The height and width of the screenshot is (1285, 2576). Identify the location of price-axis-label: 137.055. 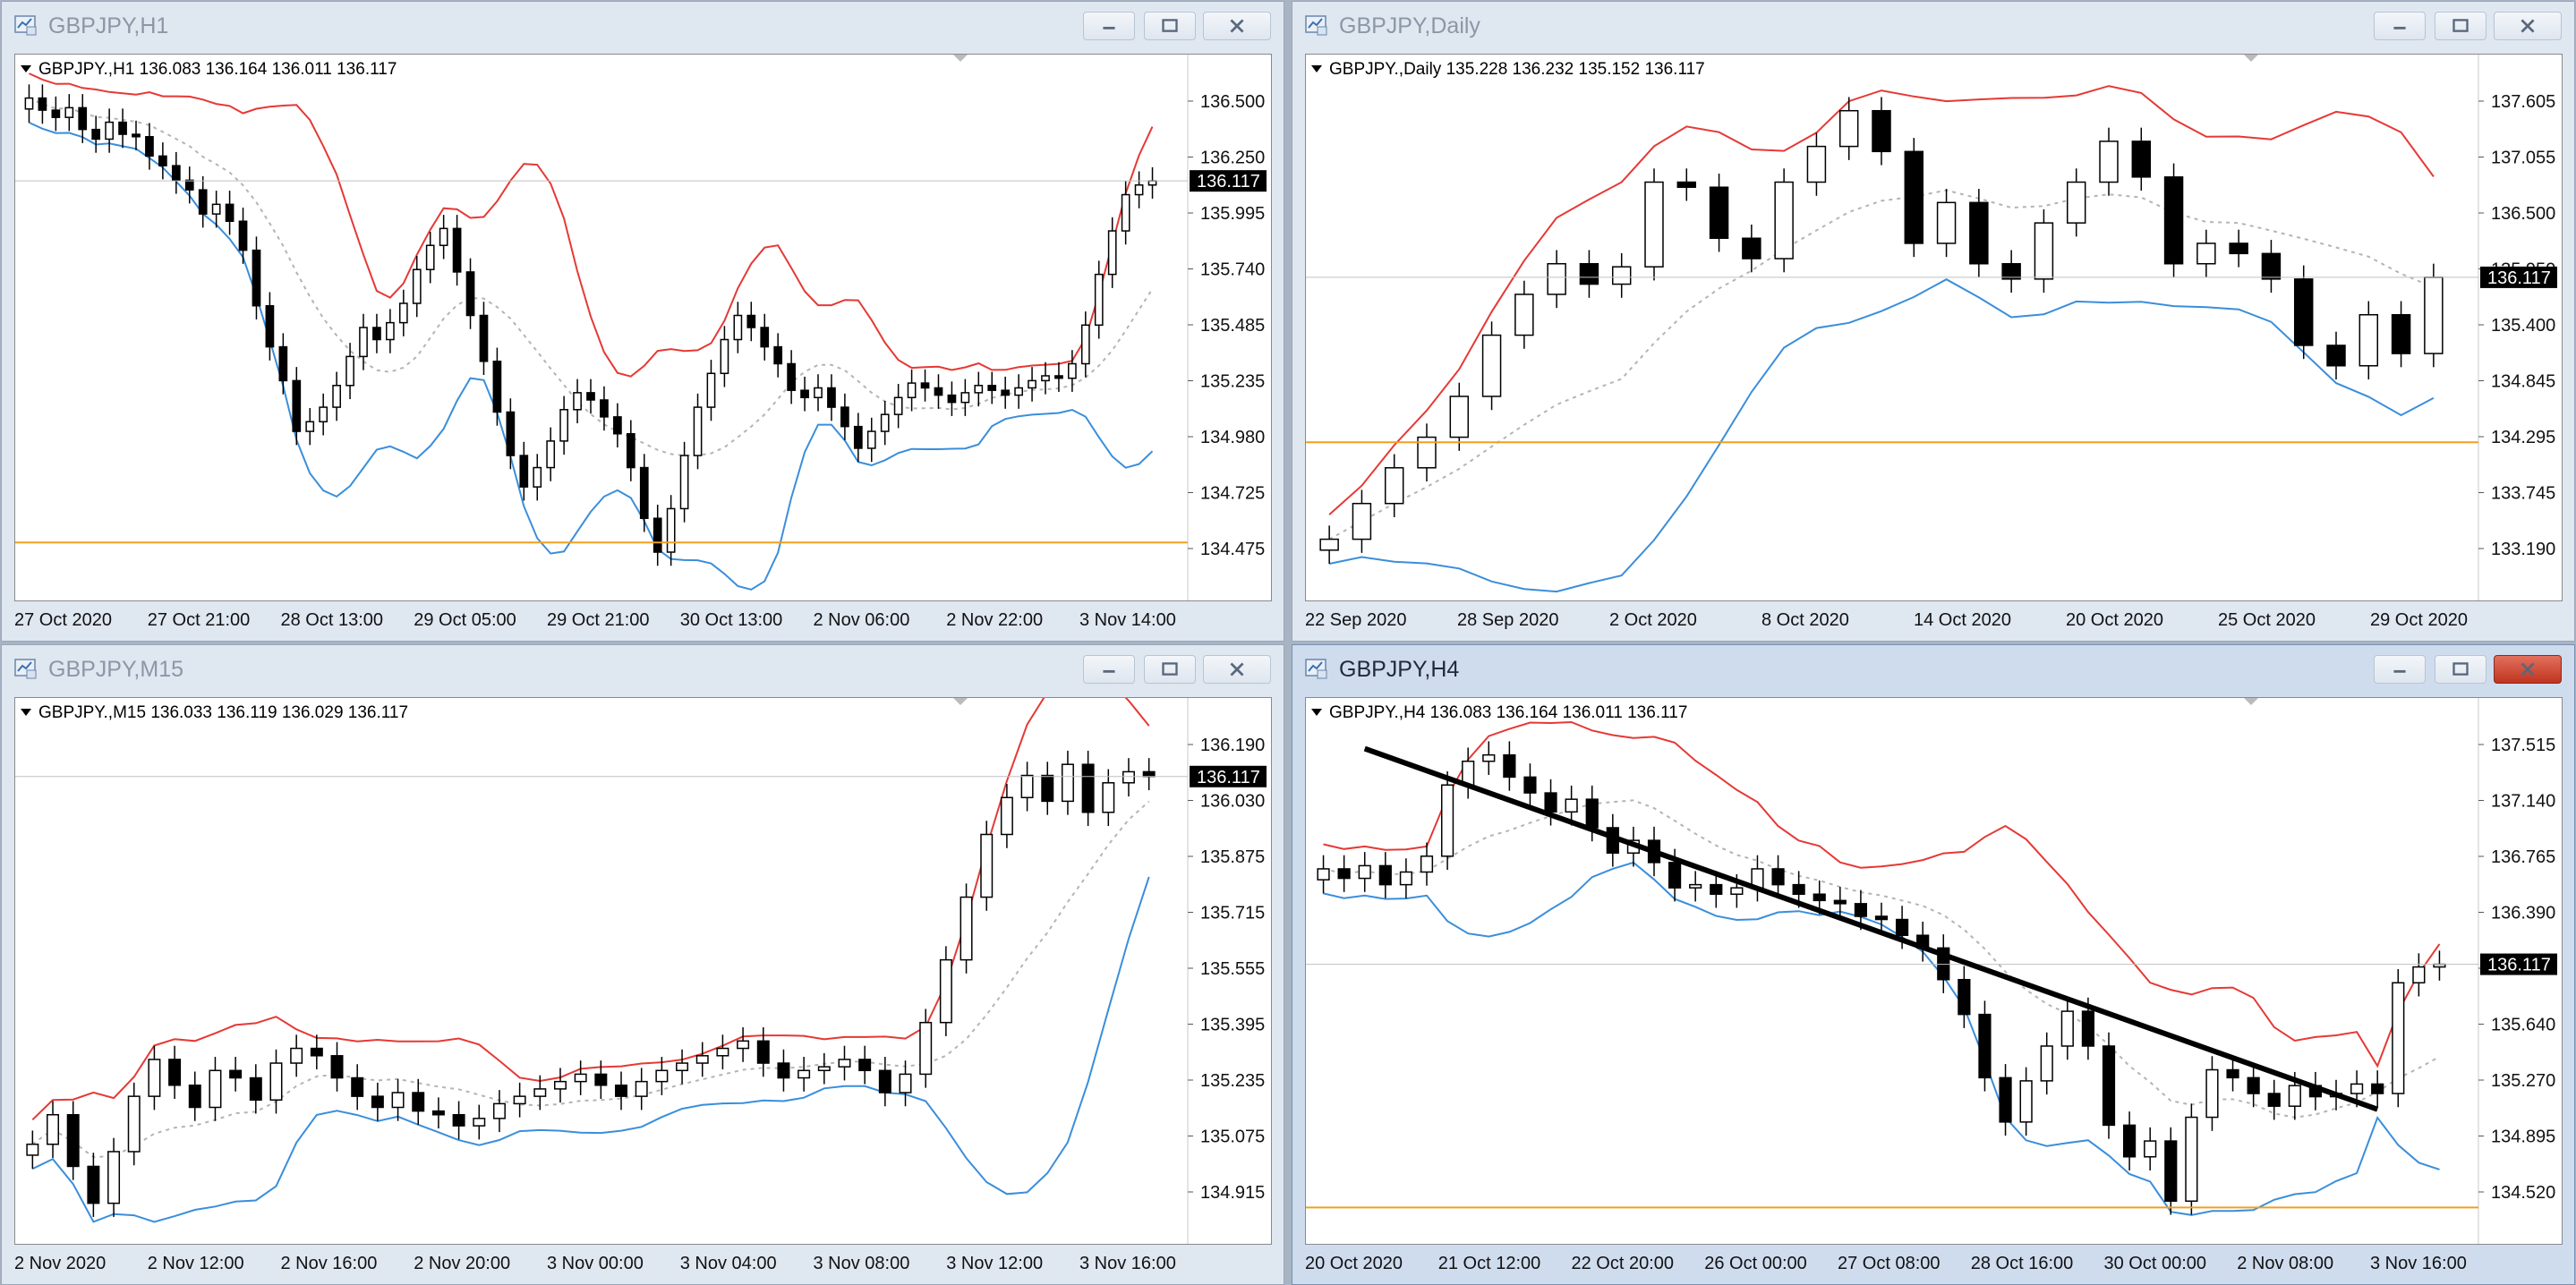
(2523, 159).